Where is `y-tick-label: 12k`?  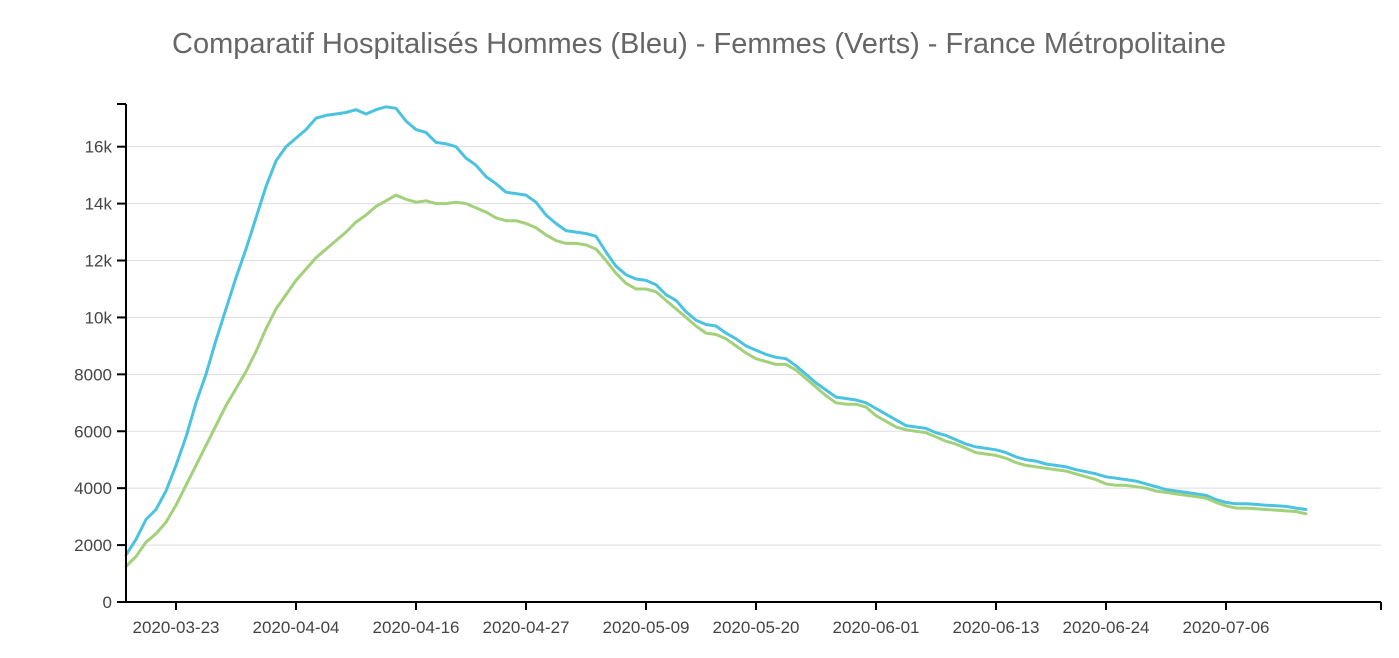 y-tick-label: 12k is located at coordinates (99, 261).